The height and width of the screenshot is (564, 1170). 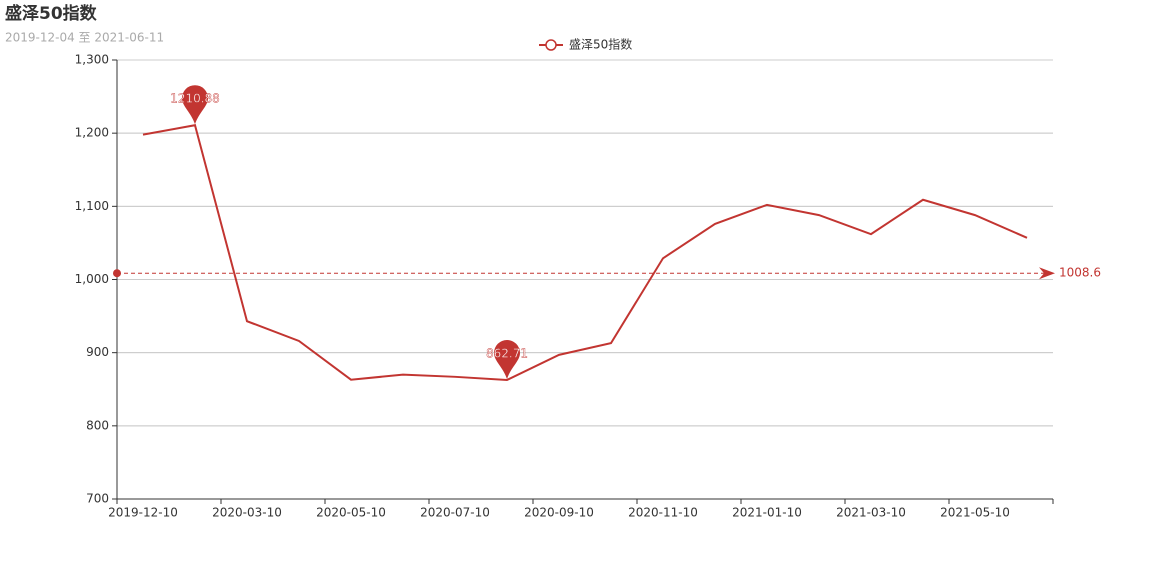 What do you see at coordinates (51, 13) in the screenshot?
I see `chart-title: 盛泽50指数` at bounding box center [51, 13].